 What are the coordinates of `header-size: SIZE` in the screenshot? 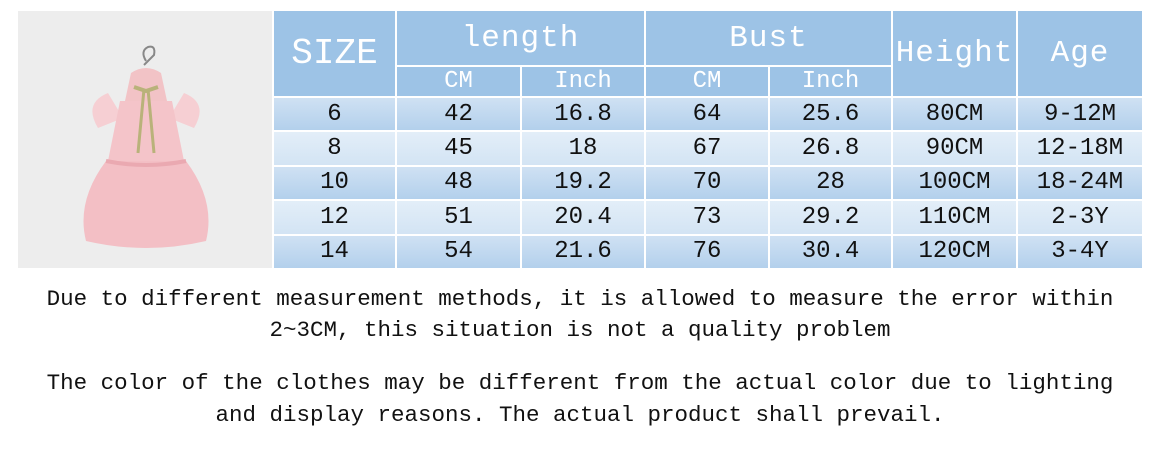 It's located at (335, 54).